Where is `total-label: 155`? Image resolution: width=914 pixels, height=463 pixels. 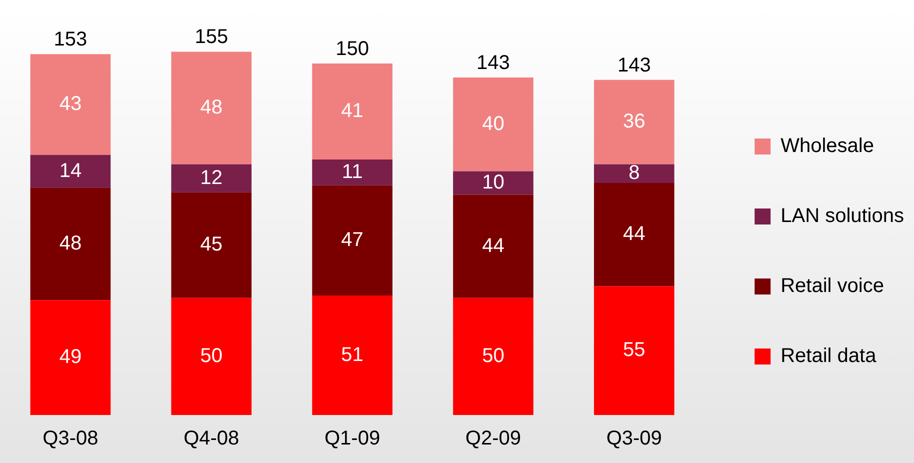
total-label: 155 is located at coordinates (211, 37).